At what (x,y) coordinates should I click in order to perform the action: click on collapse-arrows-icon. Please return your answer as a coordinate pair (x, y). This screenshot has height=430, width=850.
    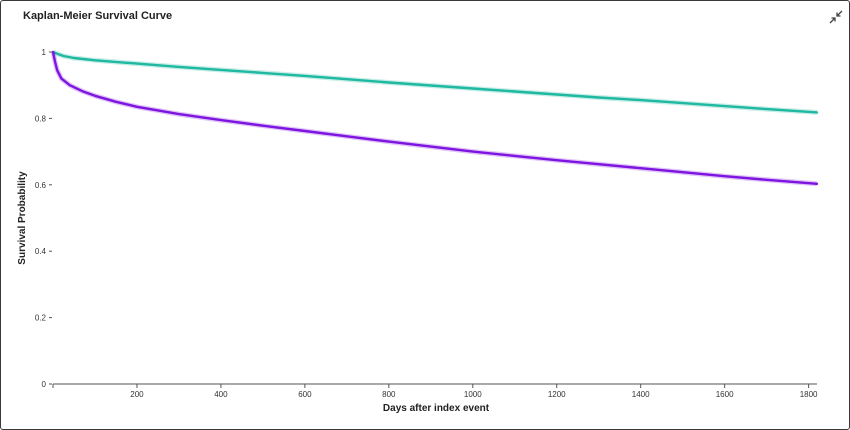
    Looking at the image, I should click on (836, 17).